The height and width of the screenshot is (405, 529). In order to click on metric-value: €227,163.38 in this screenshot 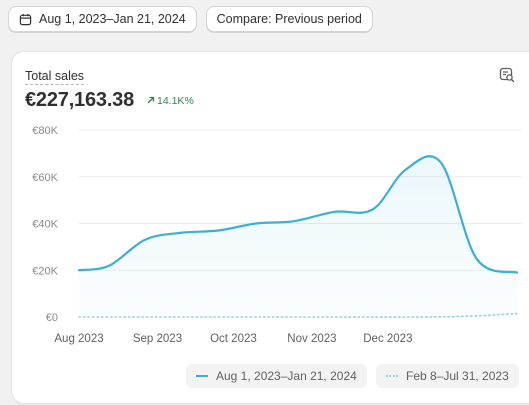, I will do `click(80, 100)`.